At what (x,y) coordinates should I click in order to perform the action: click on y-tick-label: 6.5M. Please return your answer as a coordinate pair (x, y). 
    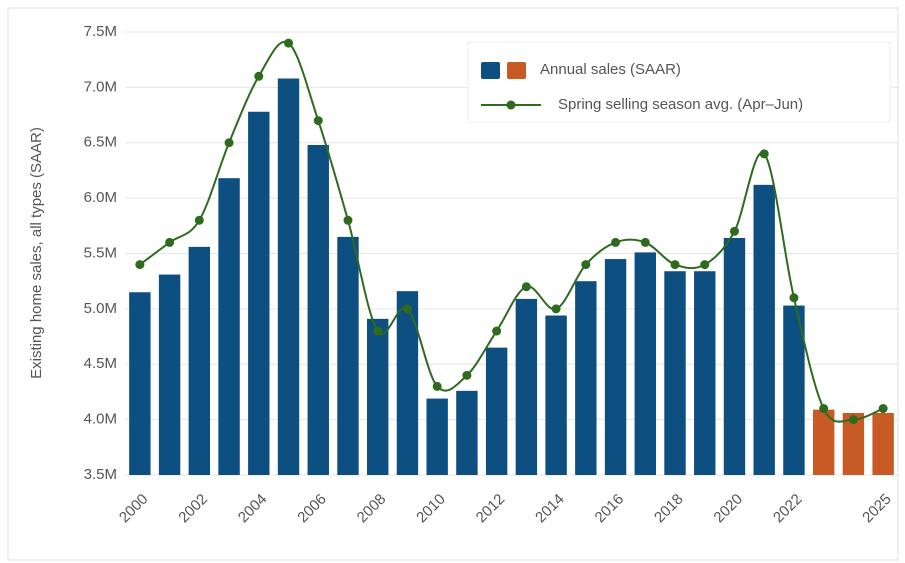
    Looking at the image, I should click on (100, 142).